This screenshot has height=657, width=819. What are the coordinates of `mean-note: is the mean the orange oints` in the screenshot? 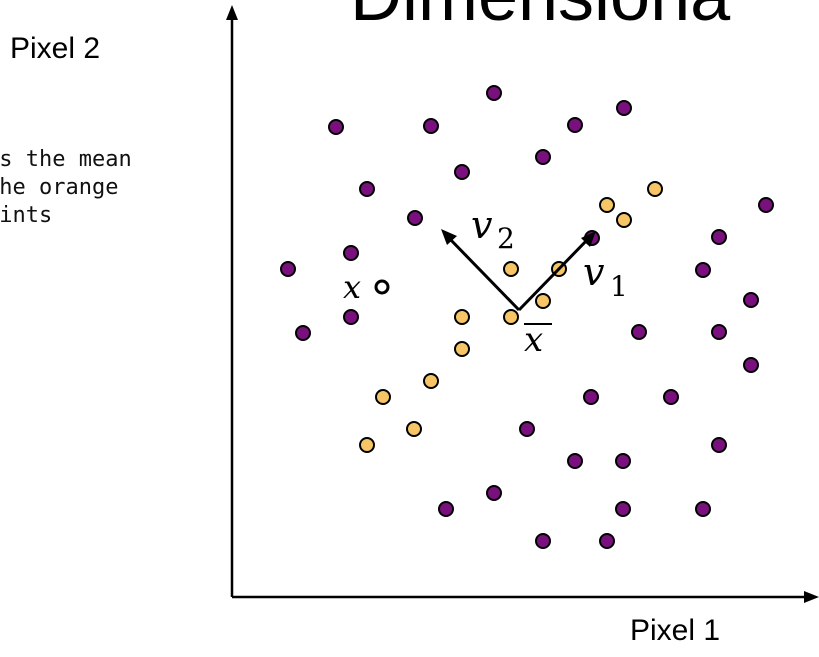 It's located at (66, 188).